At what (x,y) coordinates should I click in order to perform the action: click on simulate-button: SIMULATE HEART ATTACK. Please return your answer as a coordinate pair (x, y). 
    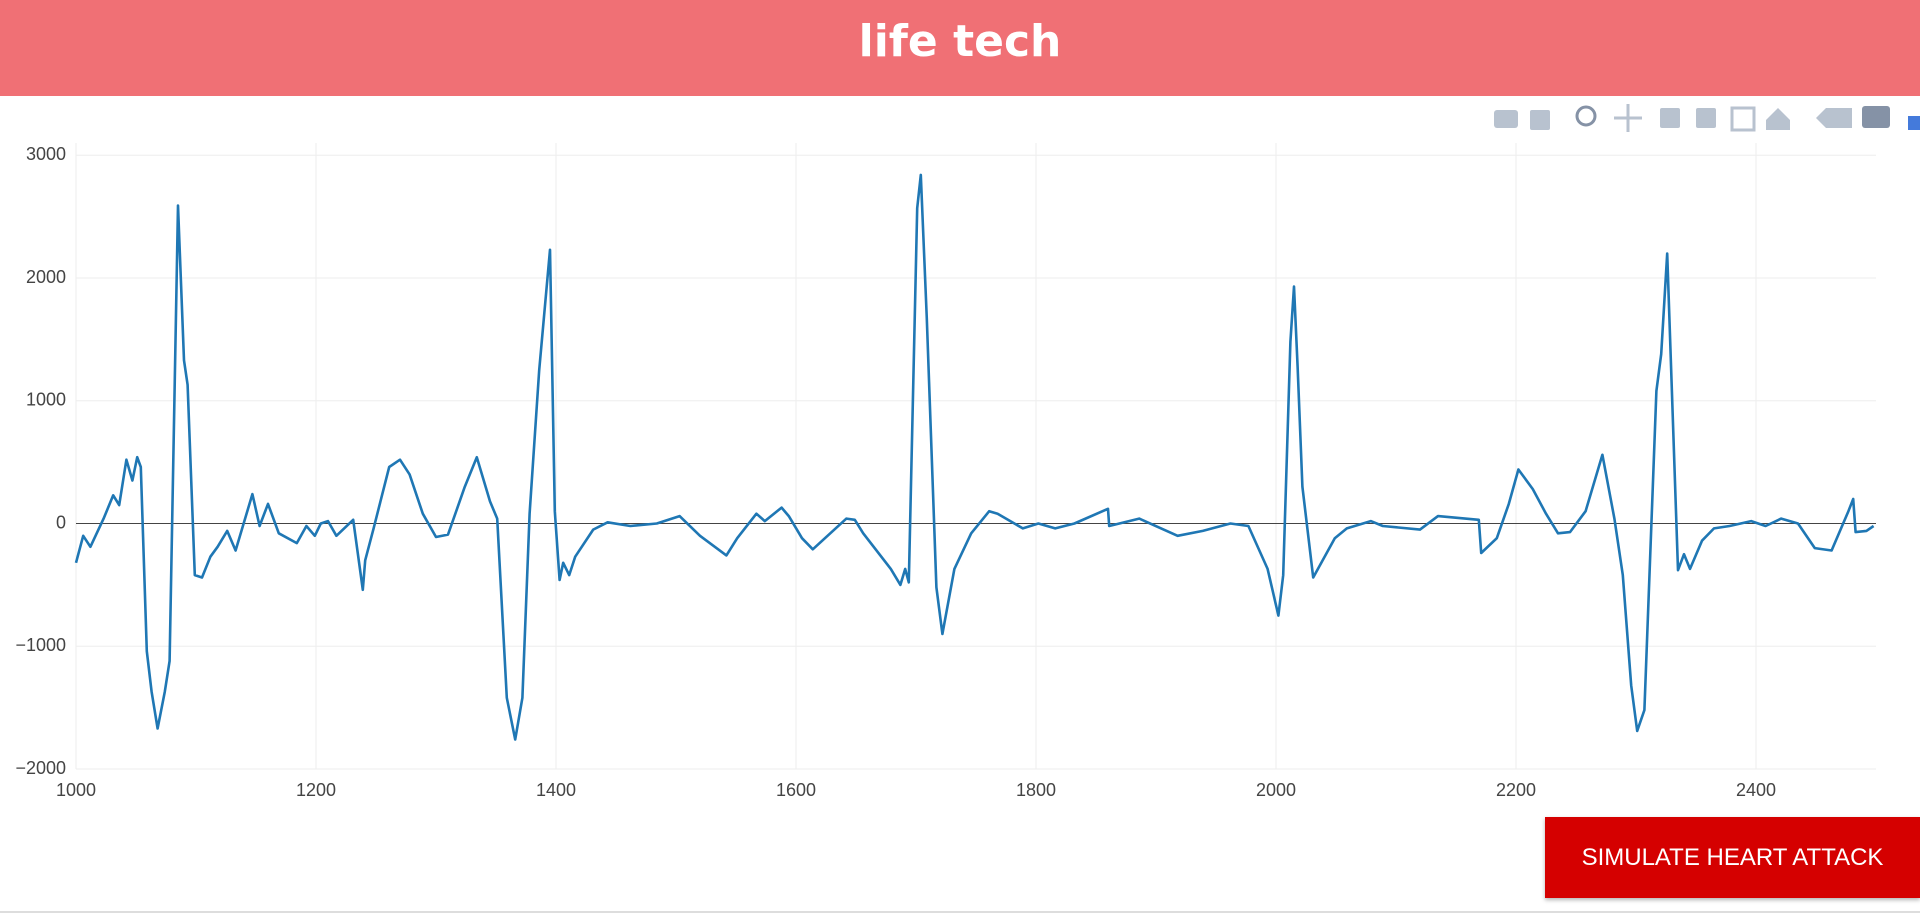
    Looking at the image, I should click on (1732, 857).